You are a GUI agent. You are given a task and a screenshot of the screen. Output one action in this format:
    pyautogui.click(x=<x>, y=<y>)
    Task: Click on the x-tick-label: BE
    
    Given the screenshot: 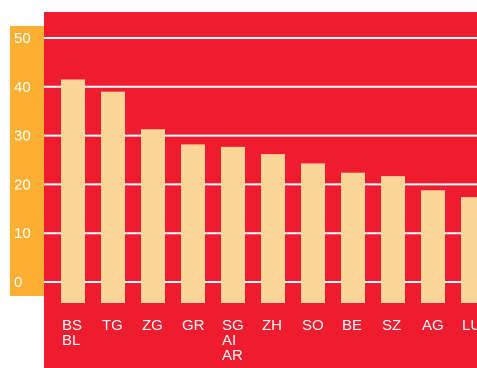 What is the action you would take?
    pyautogui.click(x=352, y=325)
    